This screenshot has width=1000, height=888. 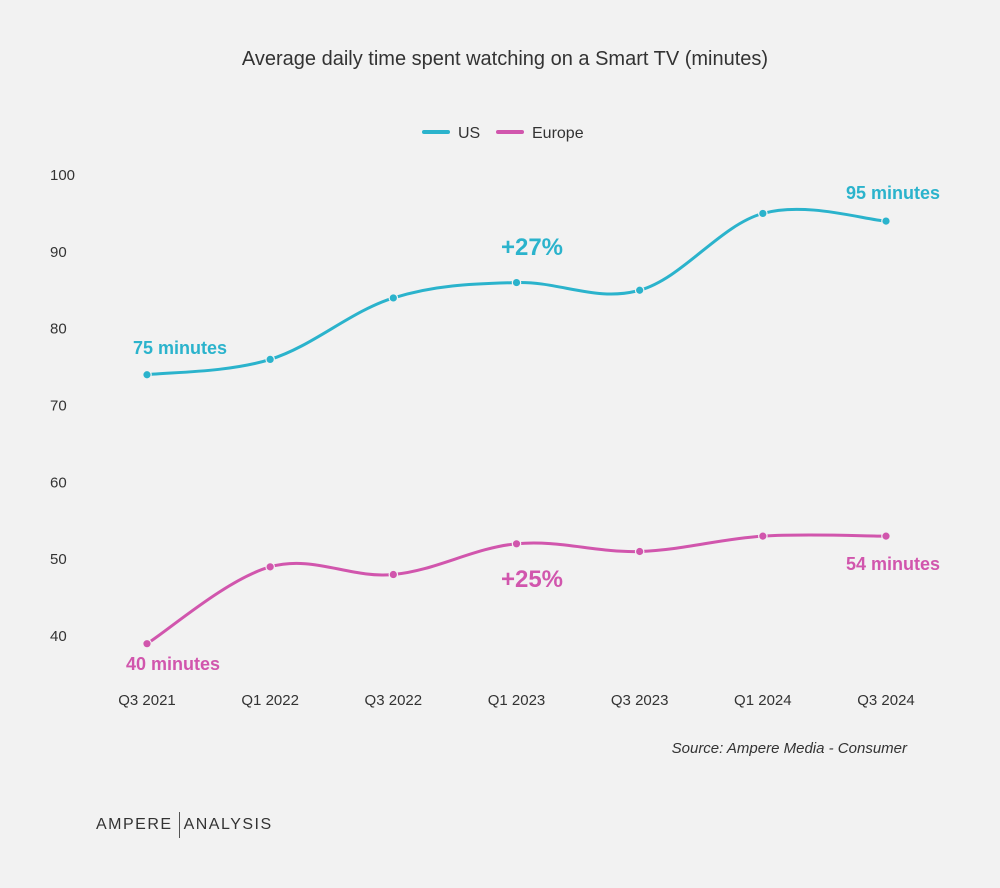 What do you see at coordinates (228, 824) in the screenshot?
I see `brand-right: ANALYSIS` at bounding box center [228, 824].